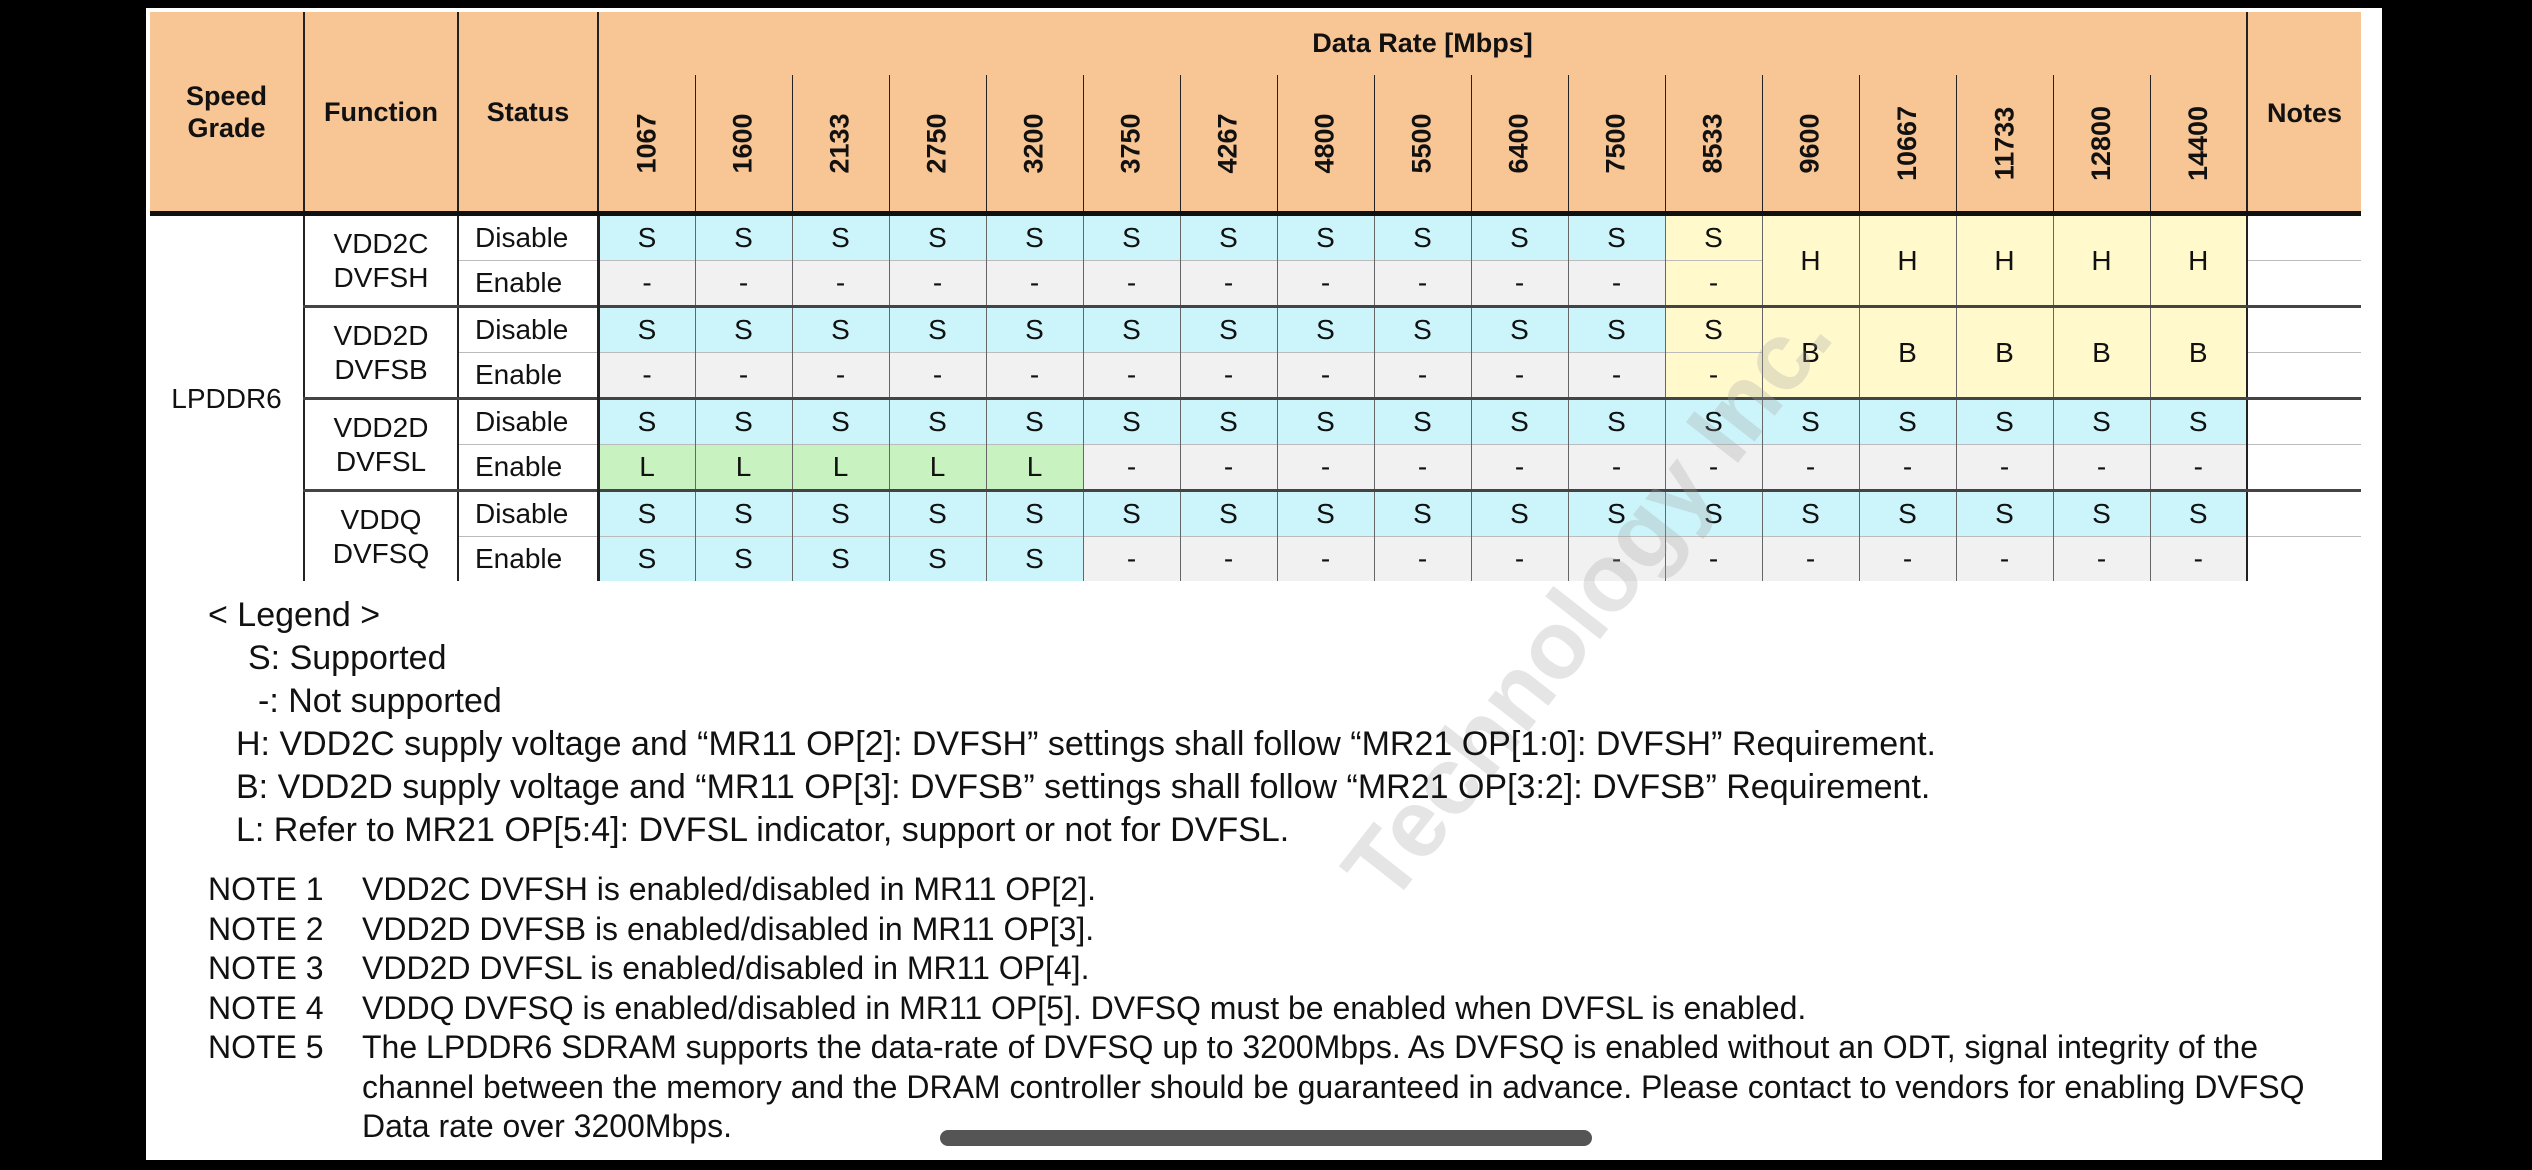 Image resolution: width=2532 pixels, height=1170 pixels. I want to click on rate-header: 2750, so click(938, 145).